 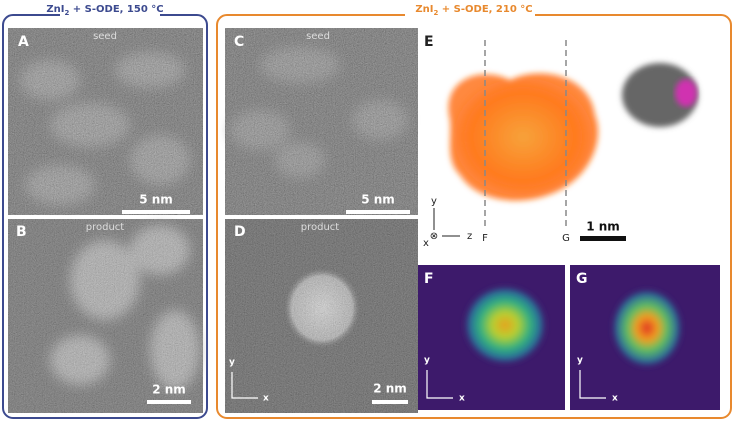 What do you see at coordinates (485, 9) in the screenshot?
I see `title-part: + S-ODE, 210 °C` at bounding box center [485, 9].